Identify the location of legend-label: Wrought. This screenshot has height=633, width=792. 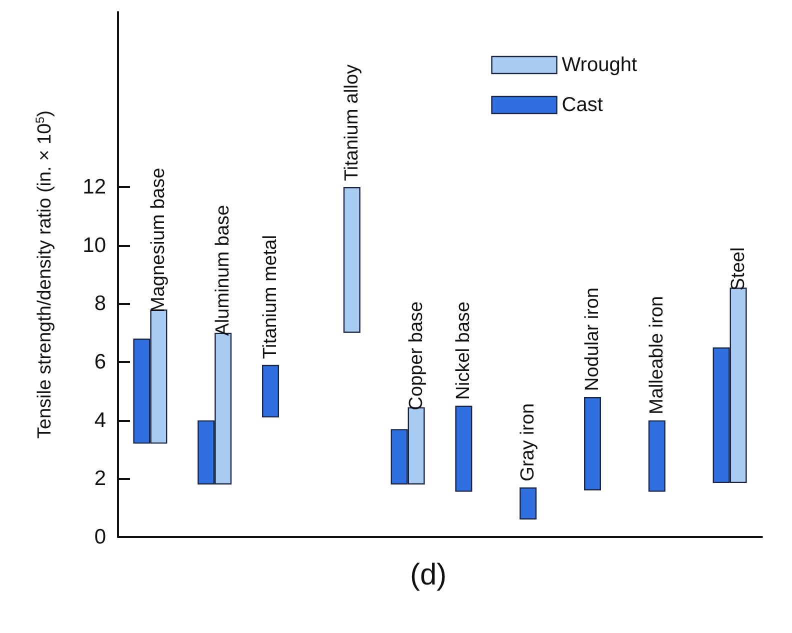
(600, 65).